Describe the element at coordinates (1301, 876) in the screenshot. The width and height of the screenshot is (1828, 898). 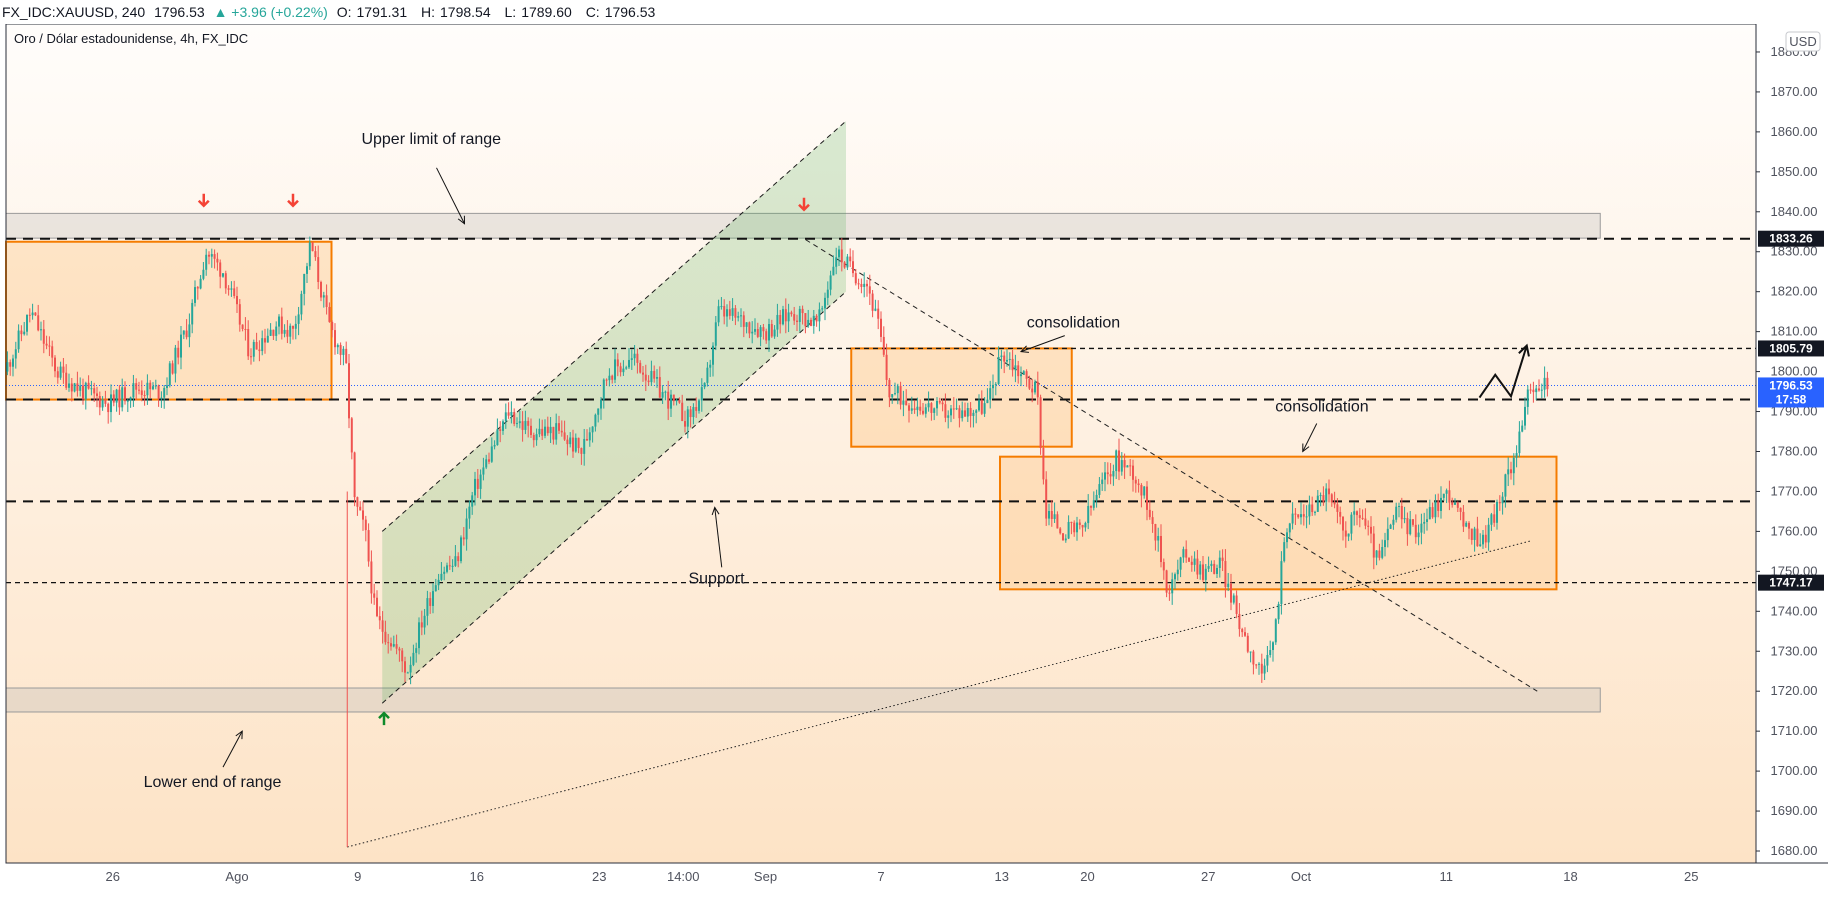
I see `time-tick-label: Oct` at that location.